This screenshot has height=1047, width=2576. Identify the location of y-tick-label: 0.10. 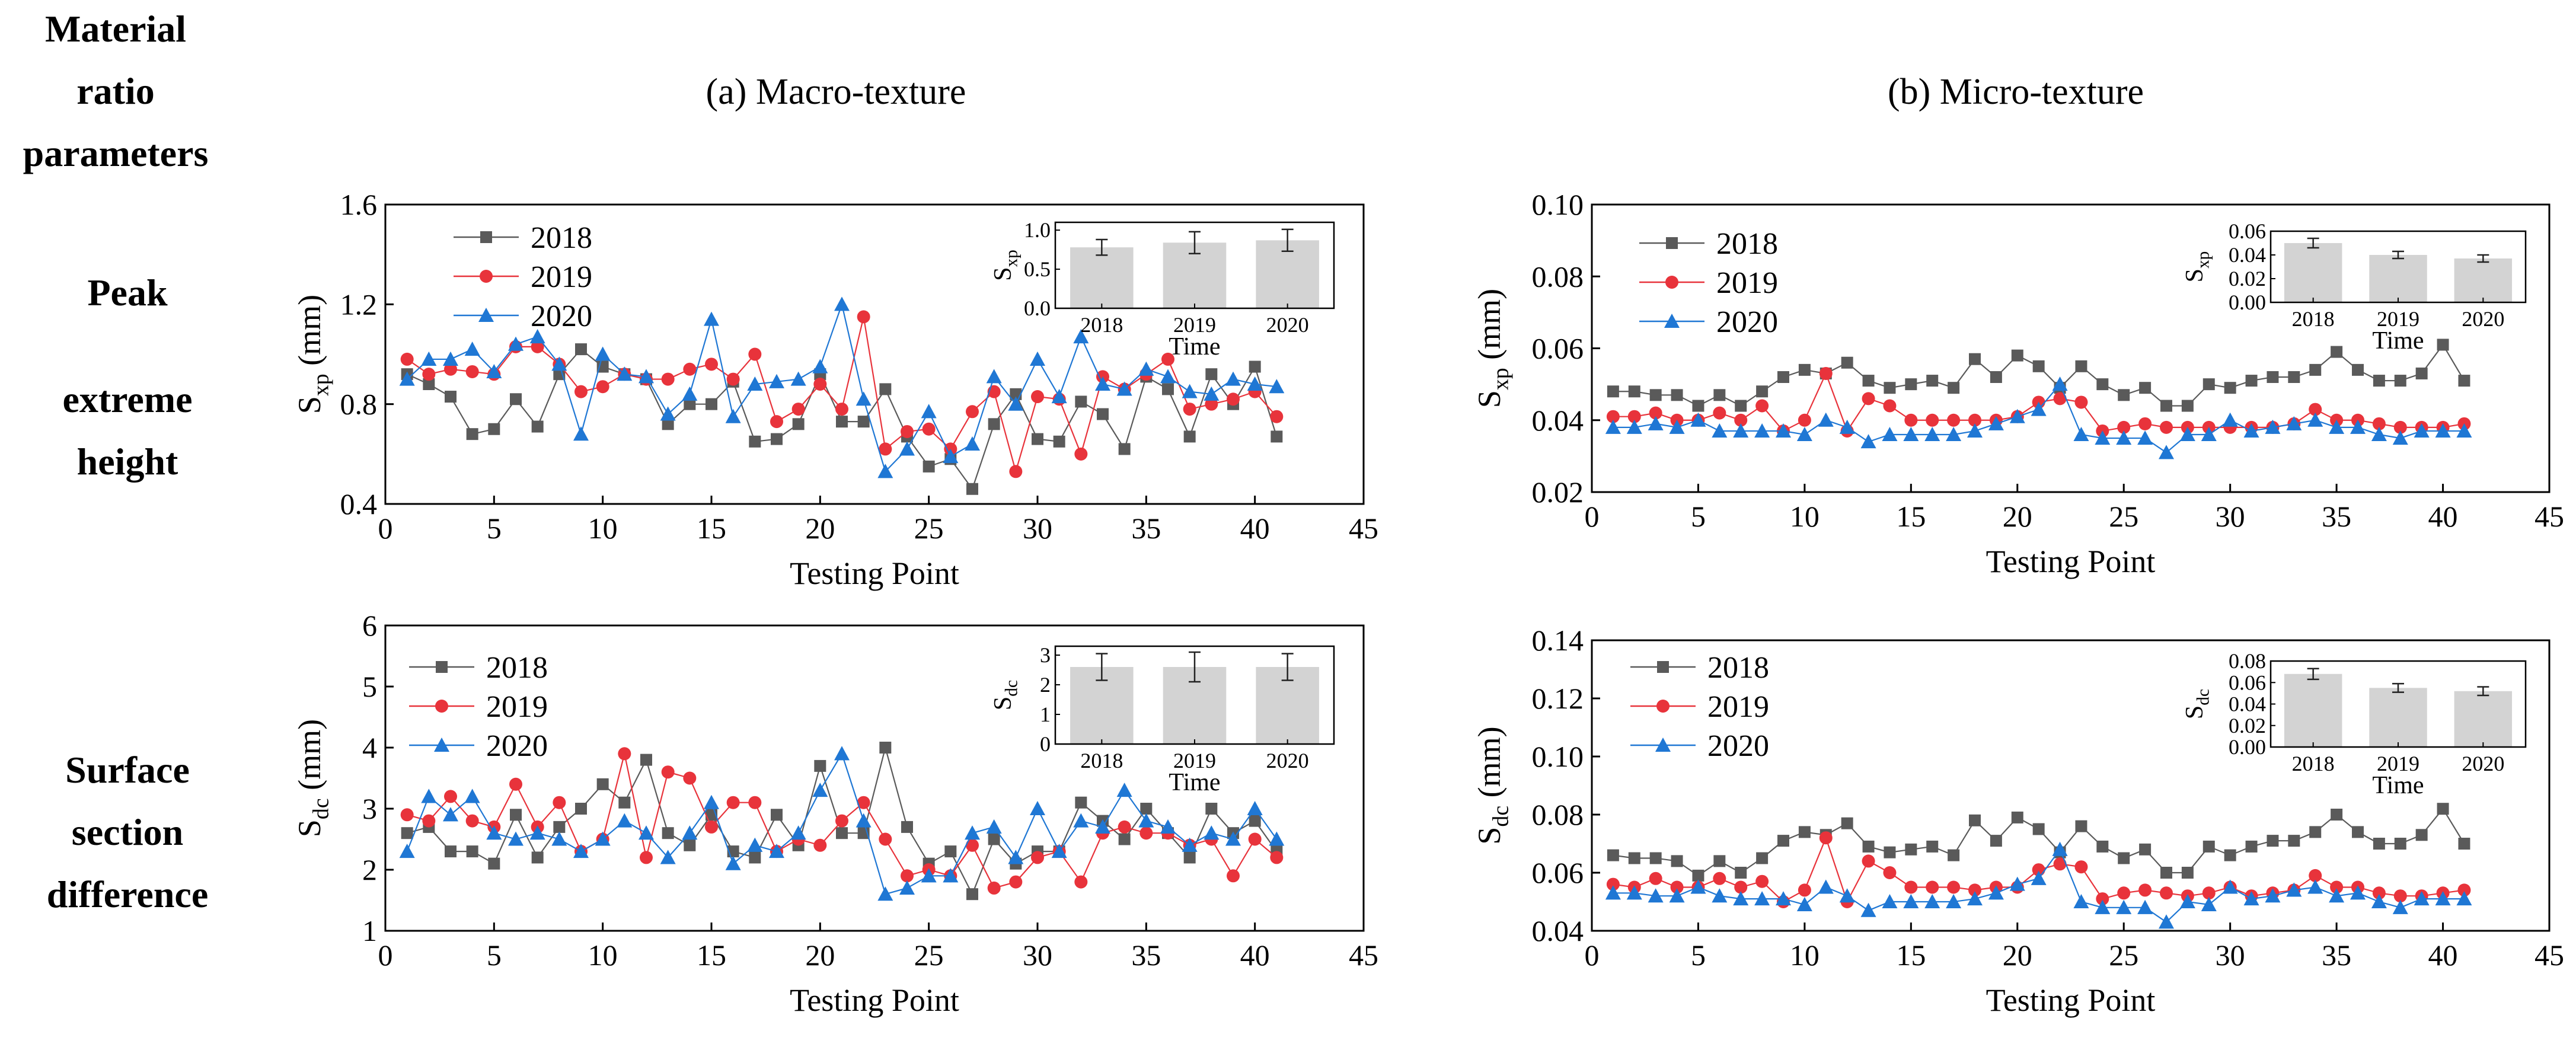
(1558, 204).